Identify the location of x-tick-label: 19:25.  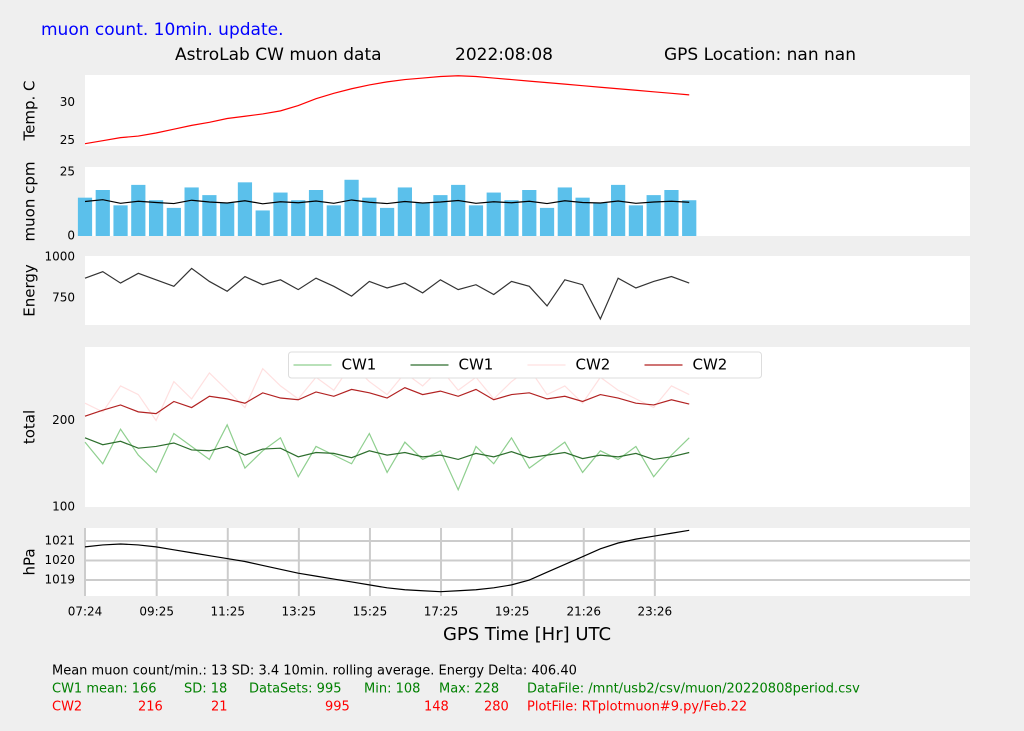
(512, 612).